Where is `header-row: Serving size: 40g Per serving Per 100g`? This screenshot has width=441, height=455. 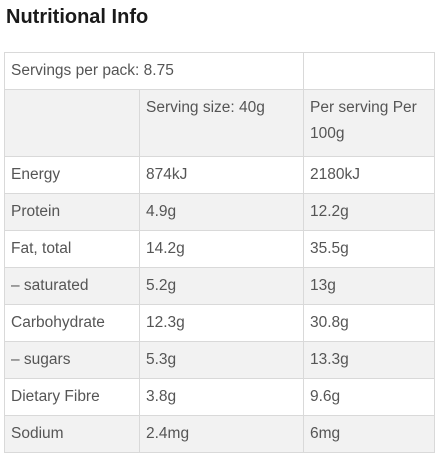
header-row: Serving size: 40g Per serving Per 100g is located at coordinates (219, 123).